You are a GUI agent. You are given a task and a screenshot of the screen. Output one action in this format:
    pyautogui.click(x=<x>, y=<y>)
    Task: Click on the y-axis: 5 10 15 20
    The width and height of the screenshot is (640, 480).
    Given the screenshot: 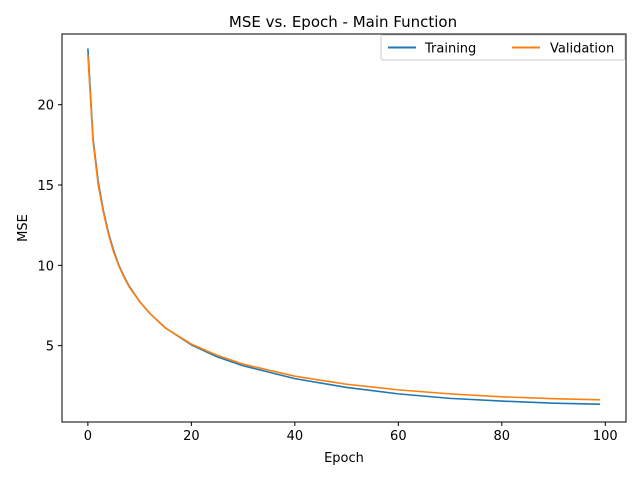 What is the action you would take?
    pyautogui.click(x=49, y=227)
    